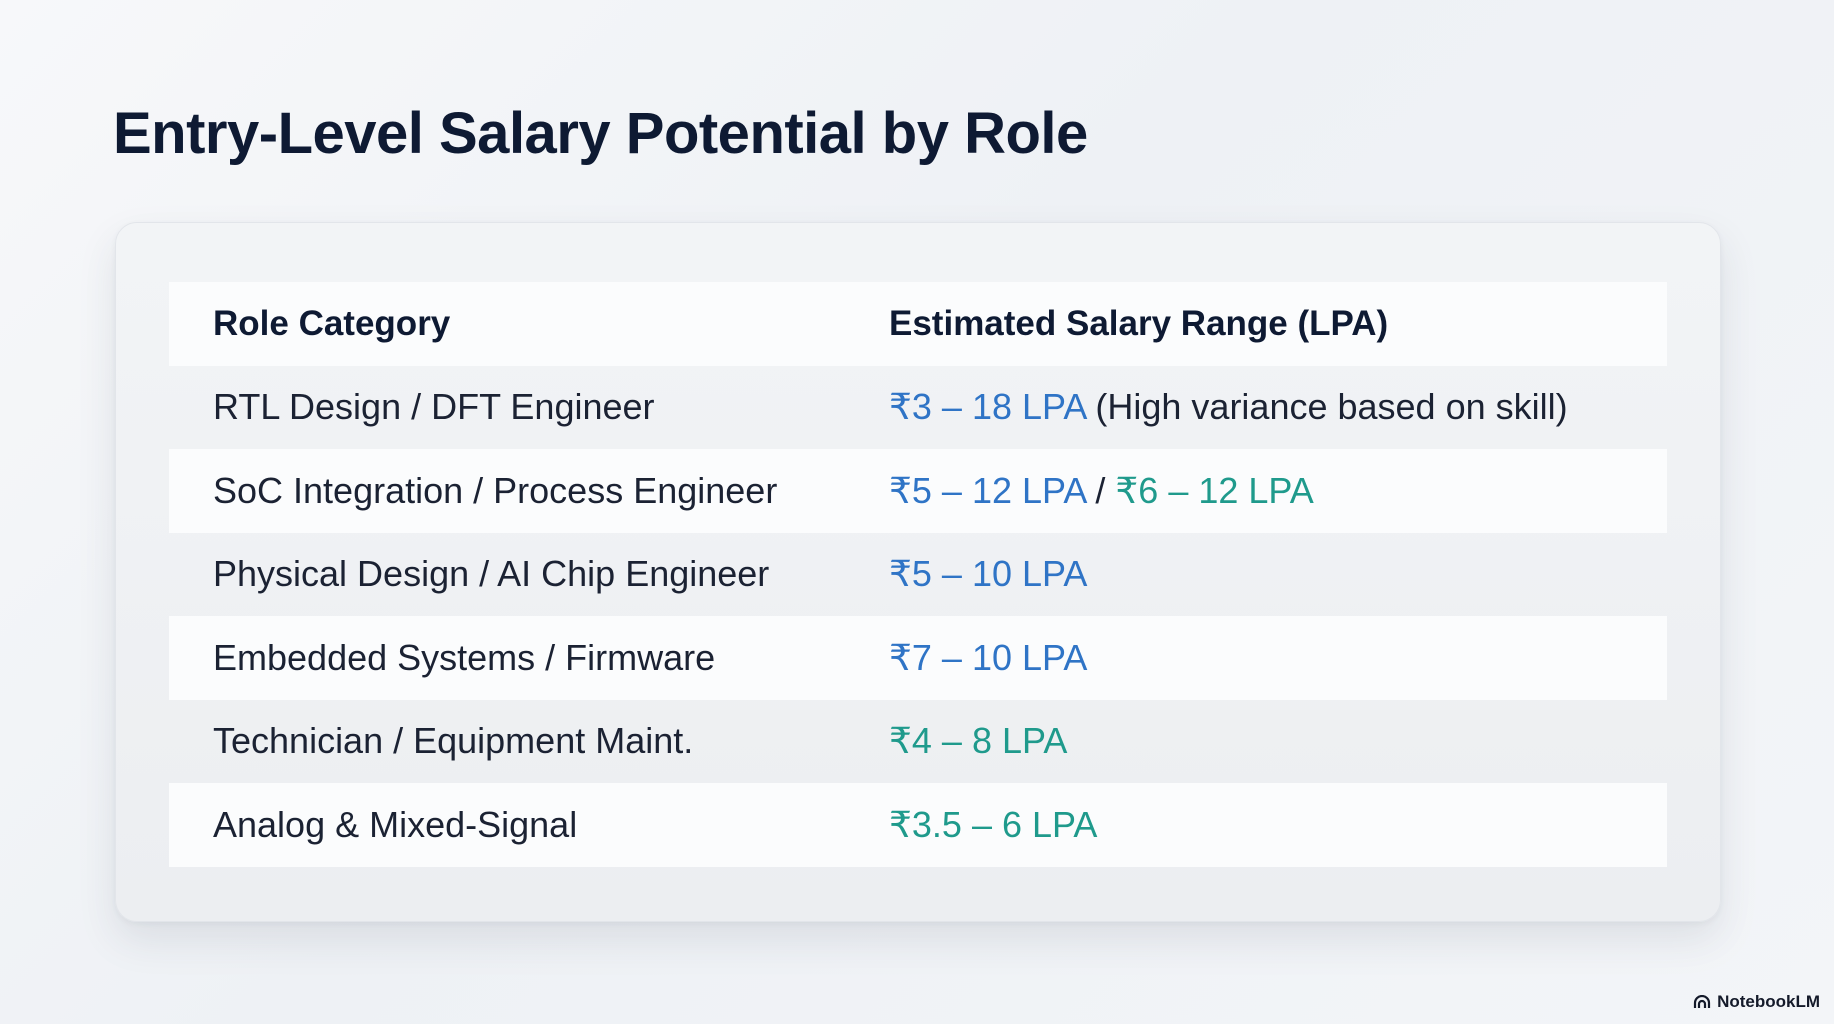  I want to click on table-row: Analog & Mixed-Signal ₹3.5 – 6 LPA, so click(918, 825).